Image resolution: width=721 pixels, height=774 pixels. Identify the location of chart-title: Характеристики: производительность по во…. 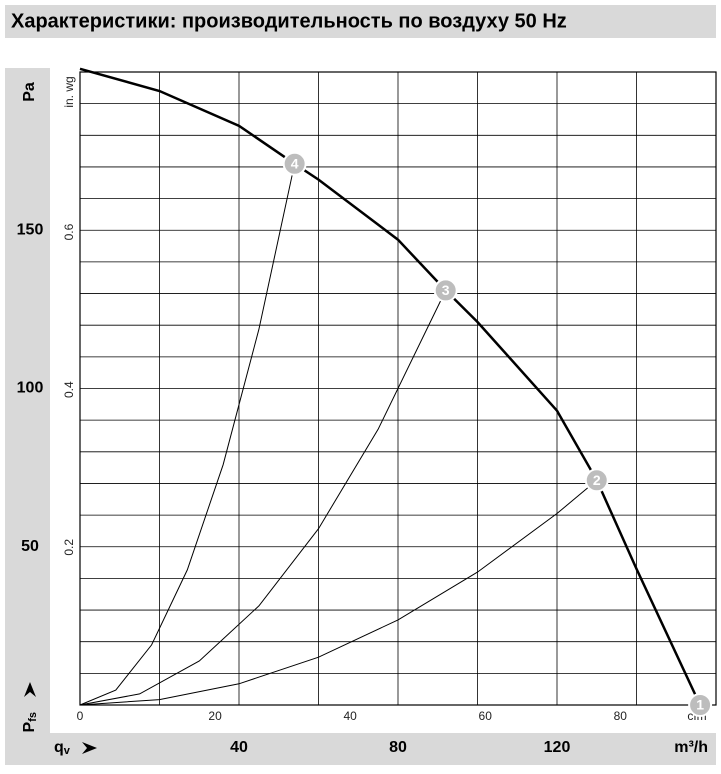
(289, 21).